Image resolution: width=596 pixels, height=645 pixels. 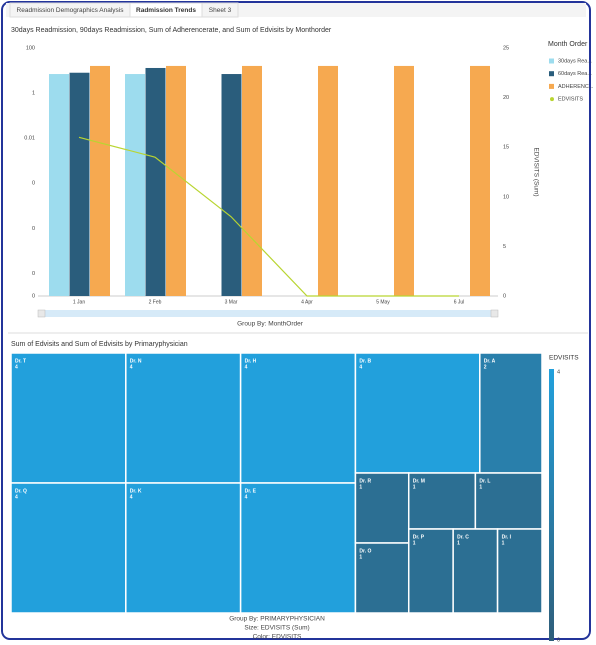 I want to click on x-tick-label: 6 Jul, so click(x=459, y=302).